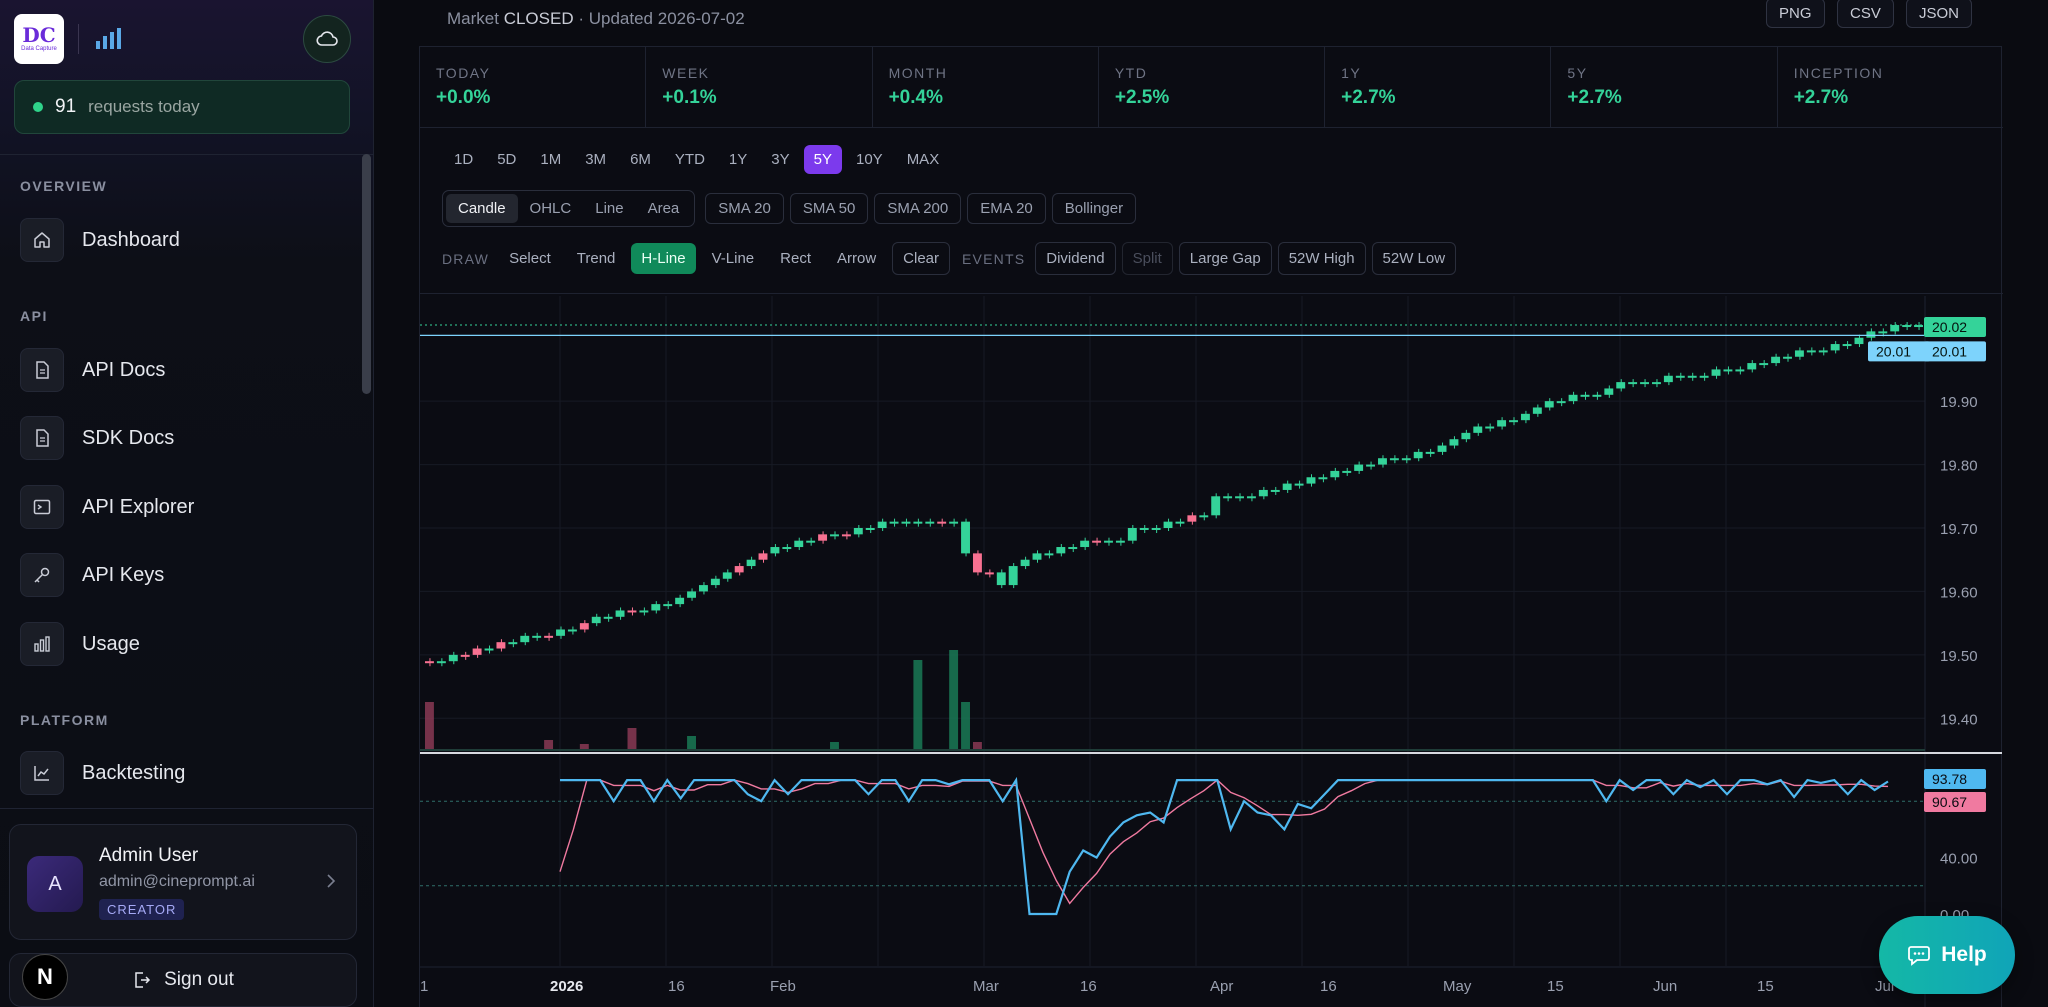 This screenshot has width=2048, height=1007. Describe the element at coordinates (1094, 208) in the screenshot. I see `indicator-bollinger: Bollinger` at that location.